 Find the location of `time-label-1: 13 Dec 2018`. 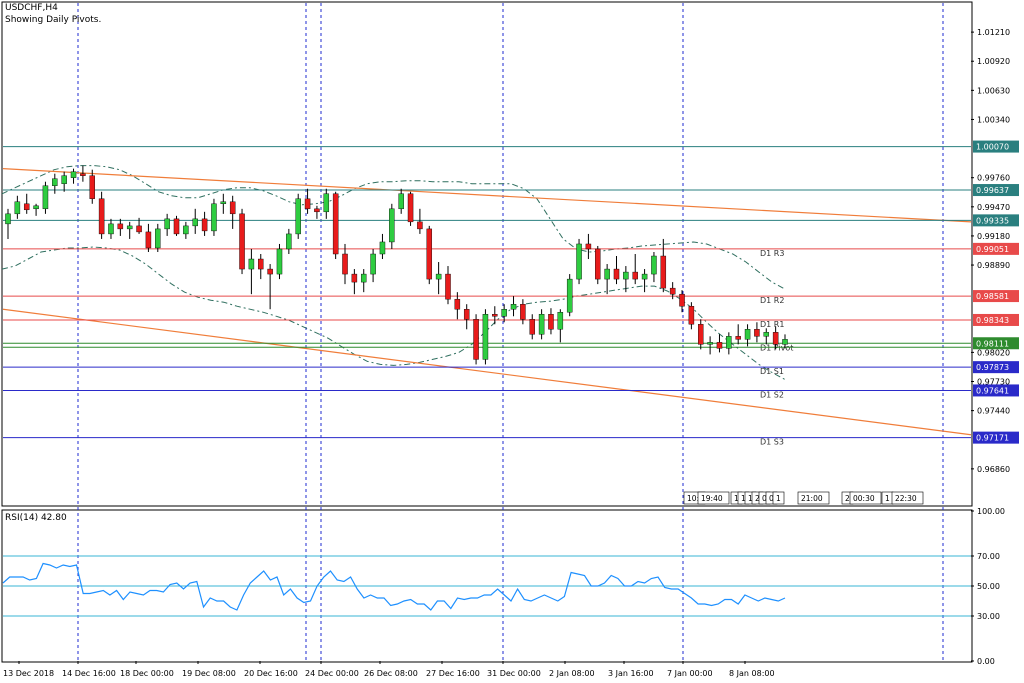

time-label-1: 13 Dec 2018 is located at coordinates (28, 673).